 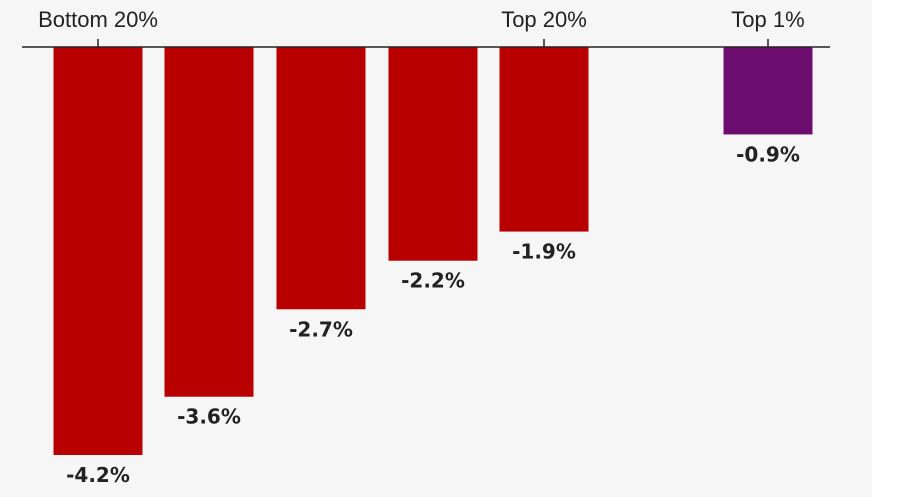 I want to click on value-label-6: -0.9%, so click(x=768, y=154).